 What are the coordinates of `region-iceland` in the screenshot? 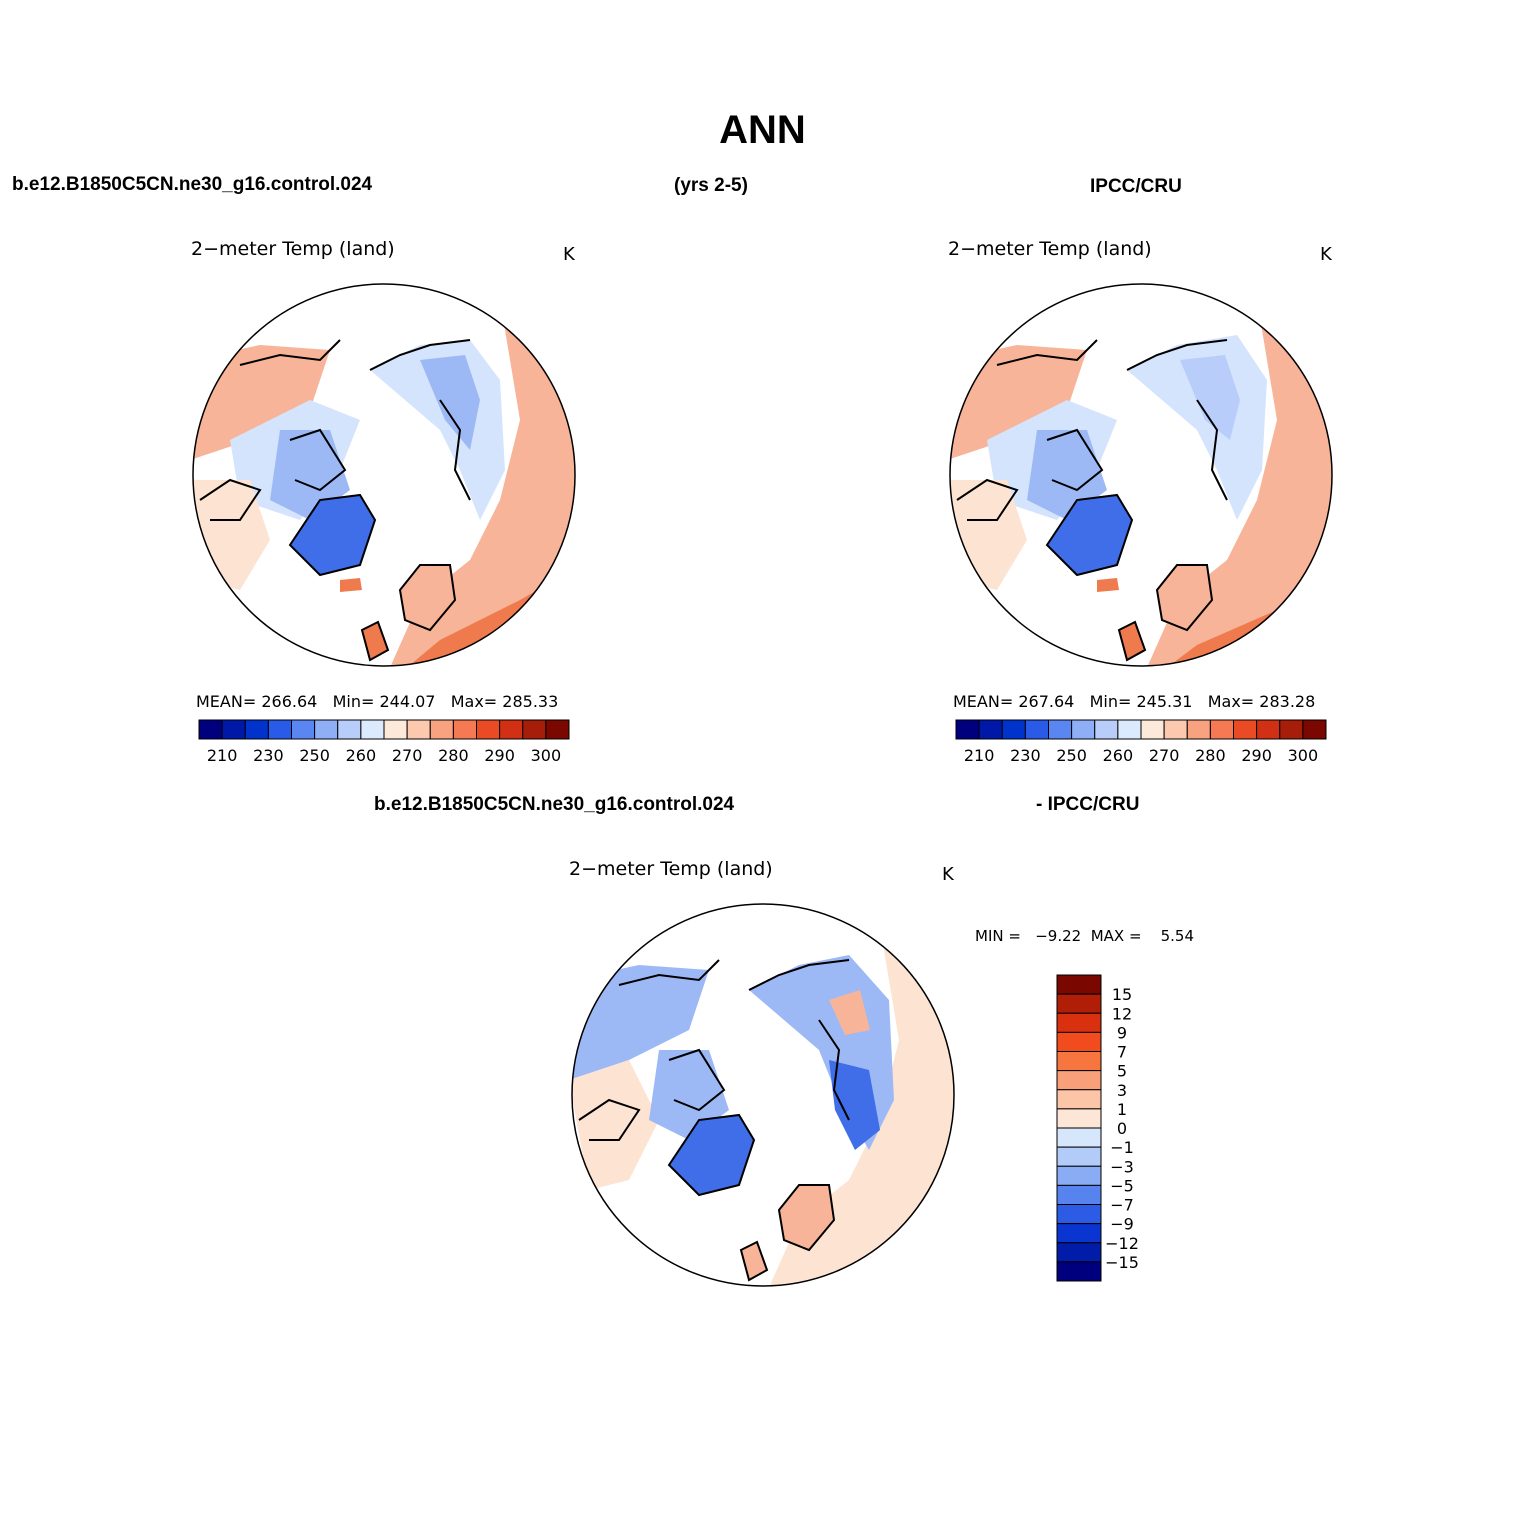 It's located at (1108, 585).